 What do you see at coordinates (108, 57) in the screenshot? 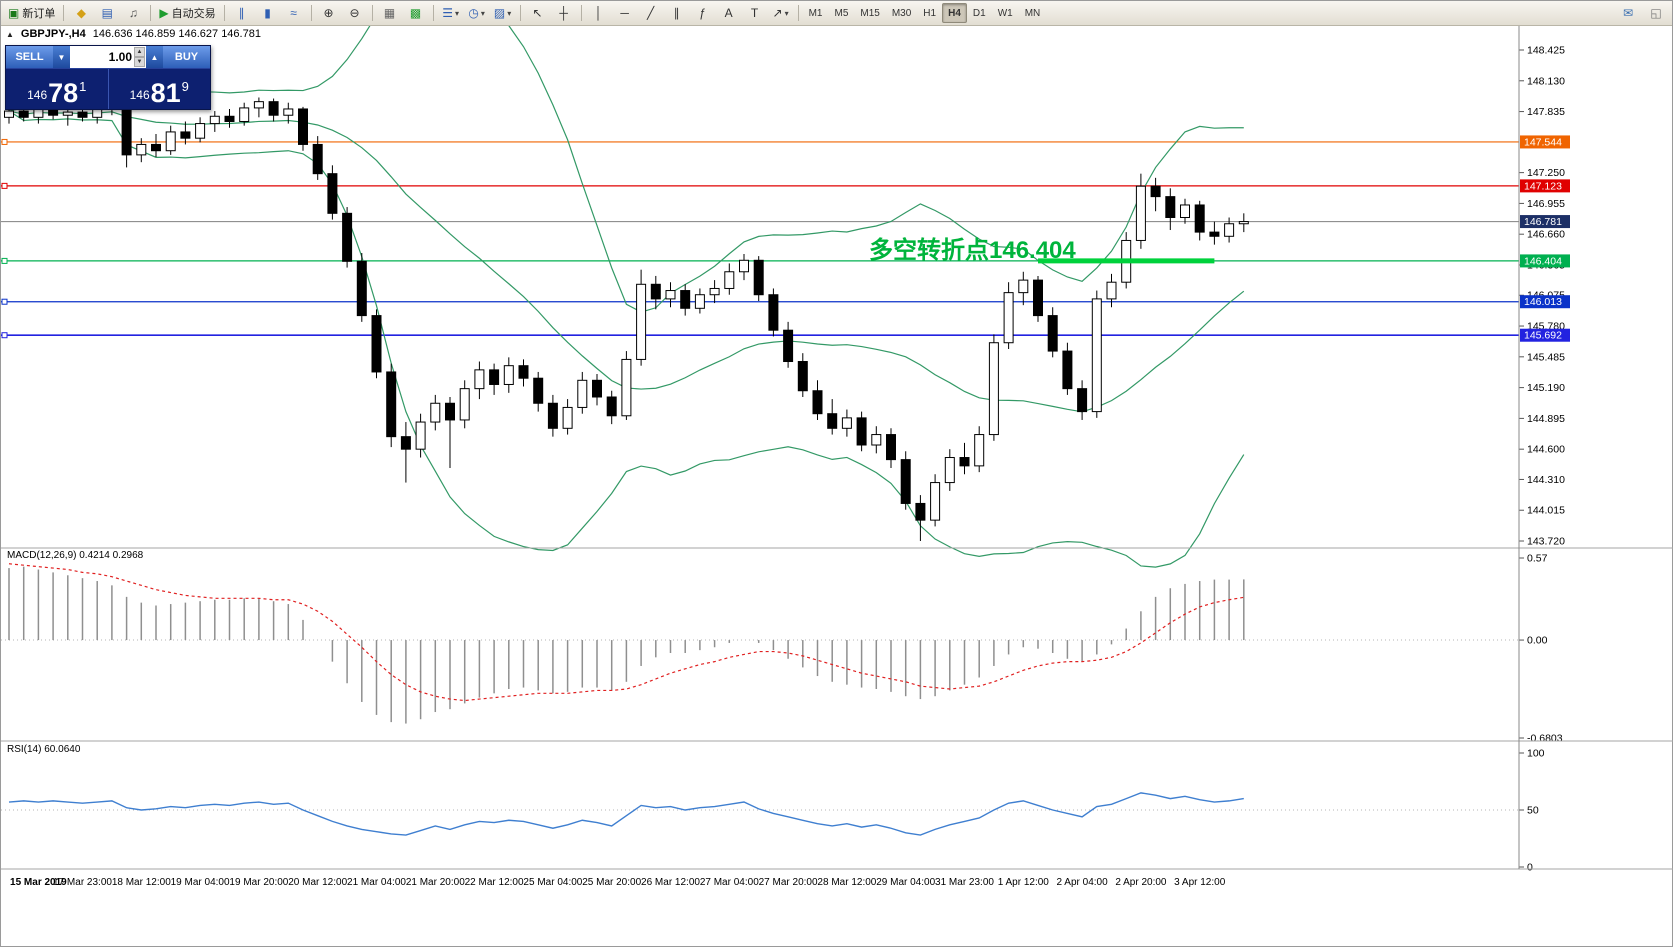
I see `lot-input: 1.00 ▲ ▼` at bounding box center [108, 57].